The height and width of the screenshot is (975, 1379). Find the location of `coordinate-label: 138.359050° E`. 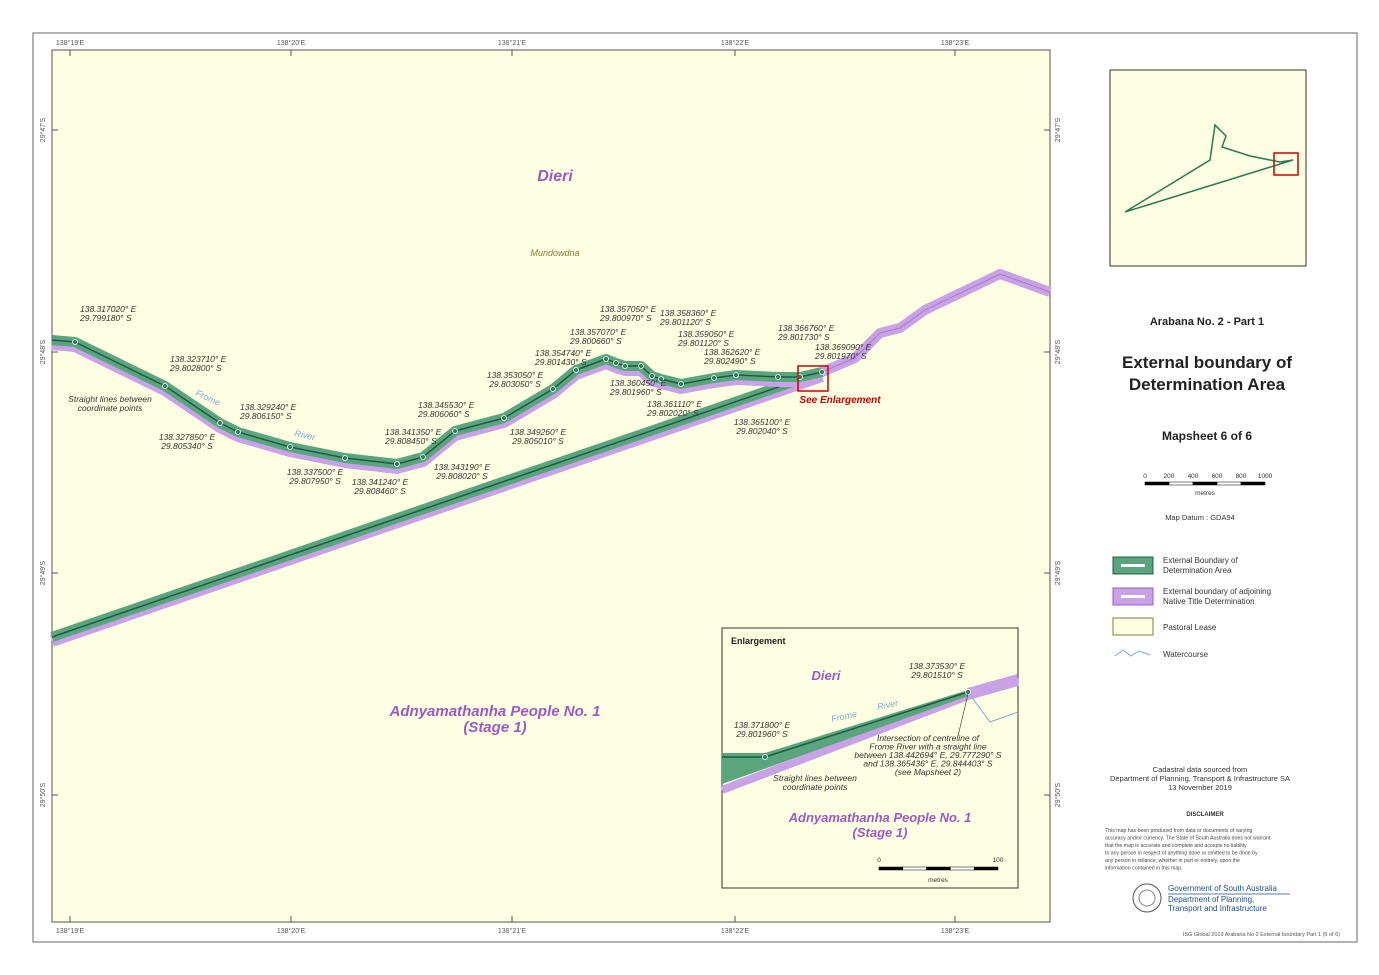

coordinate-label: 138.359050° E is located at coordinates (706, 334).